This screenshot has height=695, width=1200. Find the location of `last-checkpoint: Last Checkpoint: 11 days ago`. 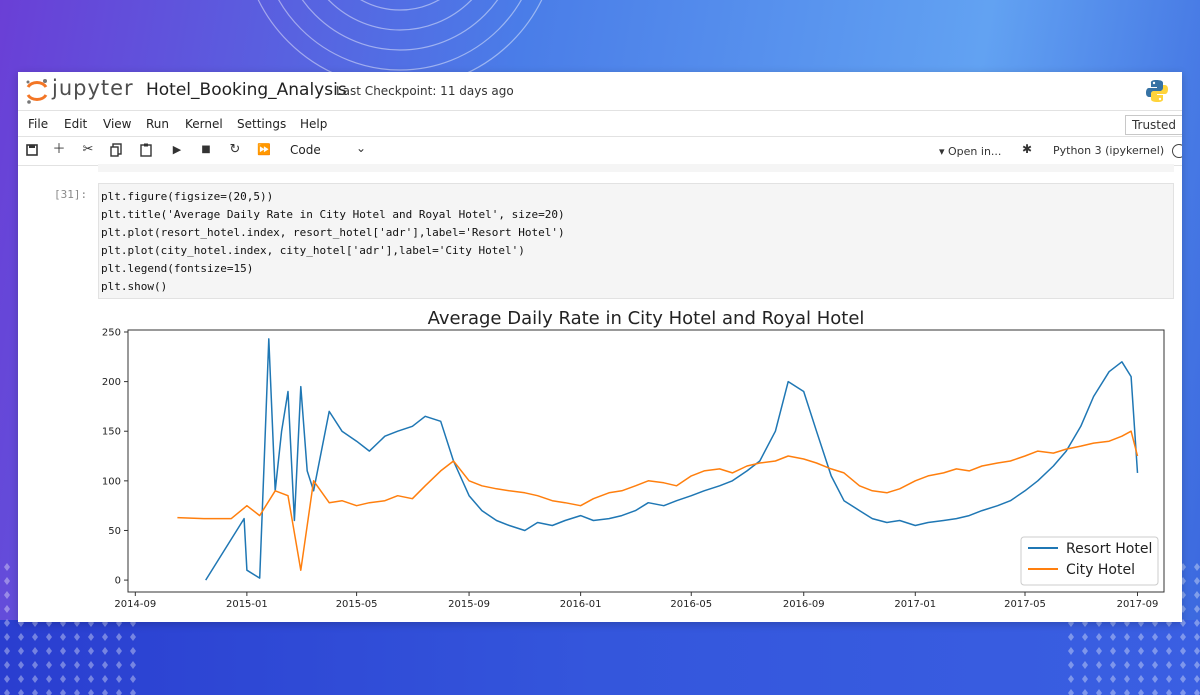

last-checkpoint: Last Checkpoint: 11 days ago is located at coordinates (425, 91).